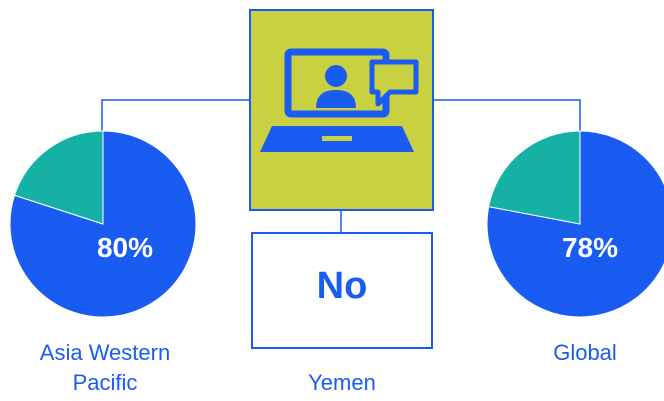  Describe the element at coordinates (336, 76) in the screenshot. I see `person-head` at that location.